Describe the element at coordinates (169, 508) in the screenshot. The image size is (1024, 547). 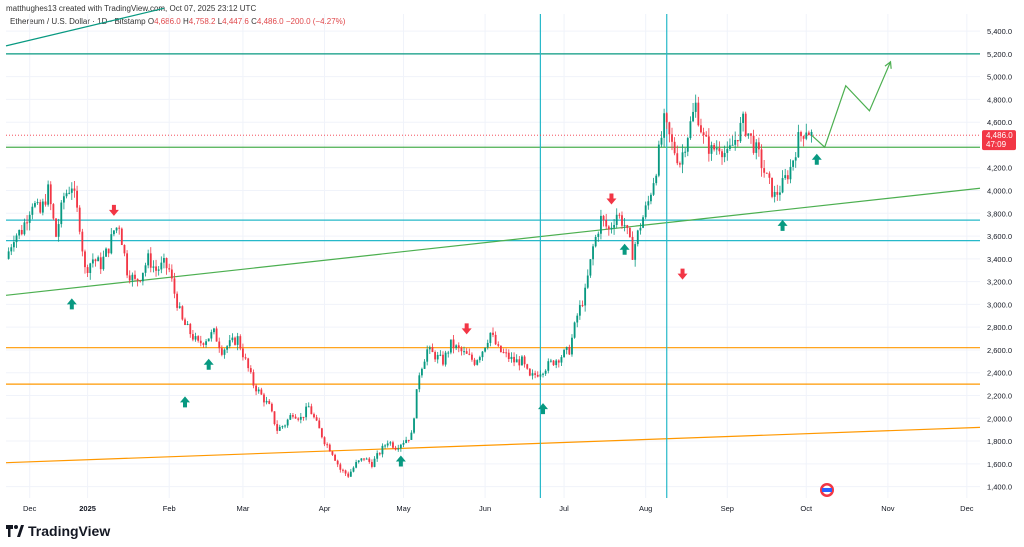
I see `x-tick-label: Feb` at that location.